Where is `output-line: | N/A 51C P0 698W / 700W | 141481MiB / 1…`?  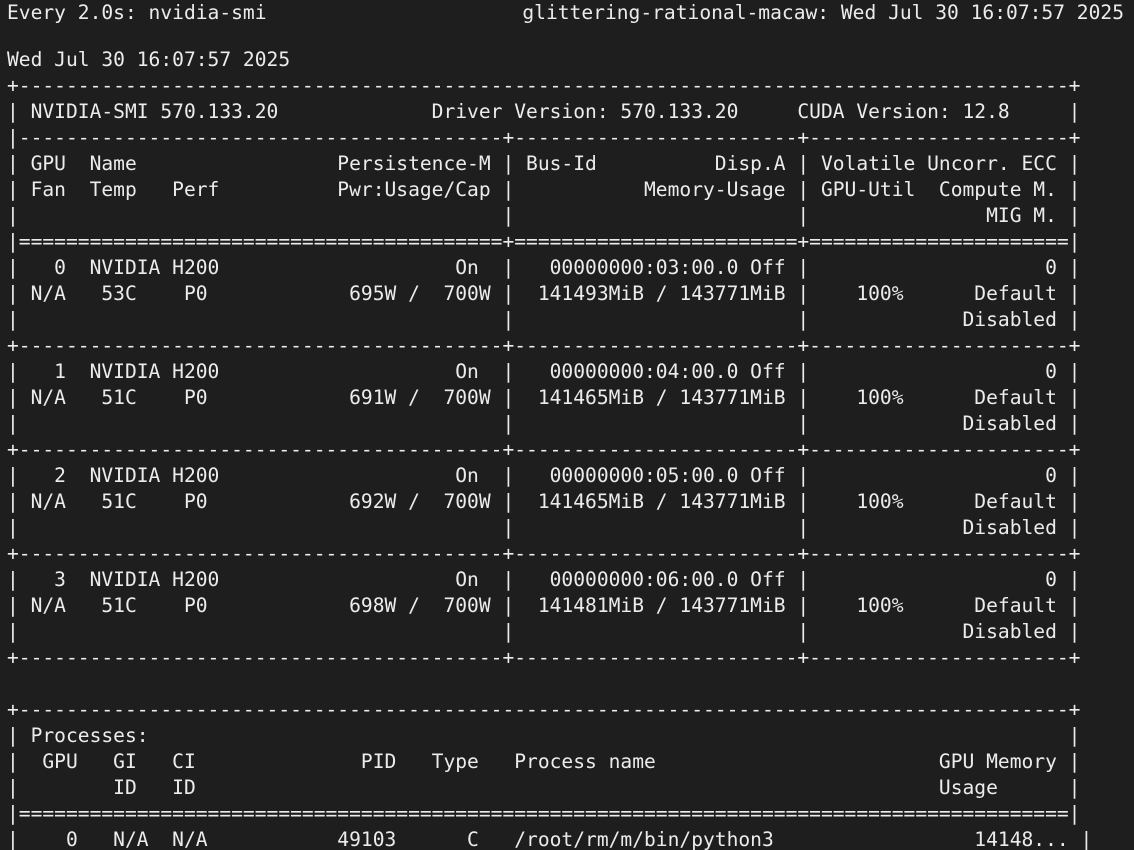 output-line: | N/A 51C P0 698W / 700W | 141481MiB / 1… is located at coordinates (544, 605).